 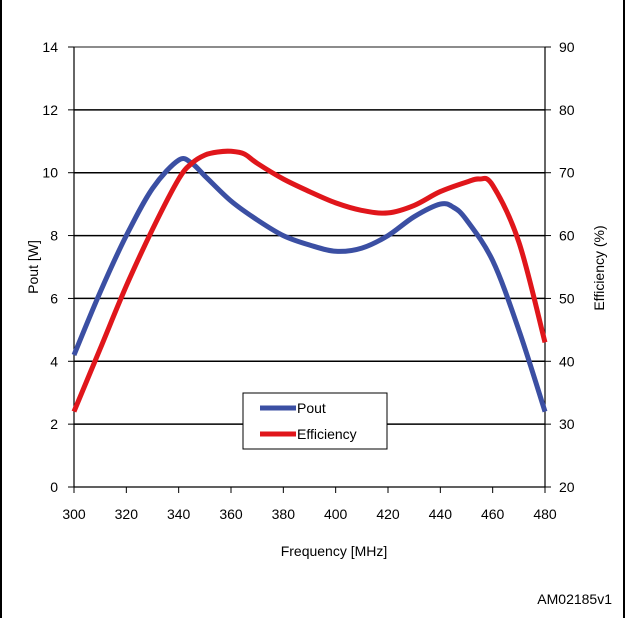 I want to click on legend: Pout Efficiency, so click(x=315, y=421).